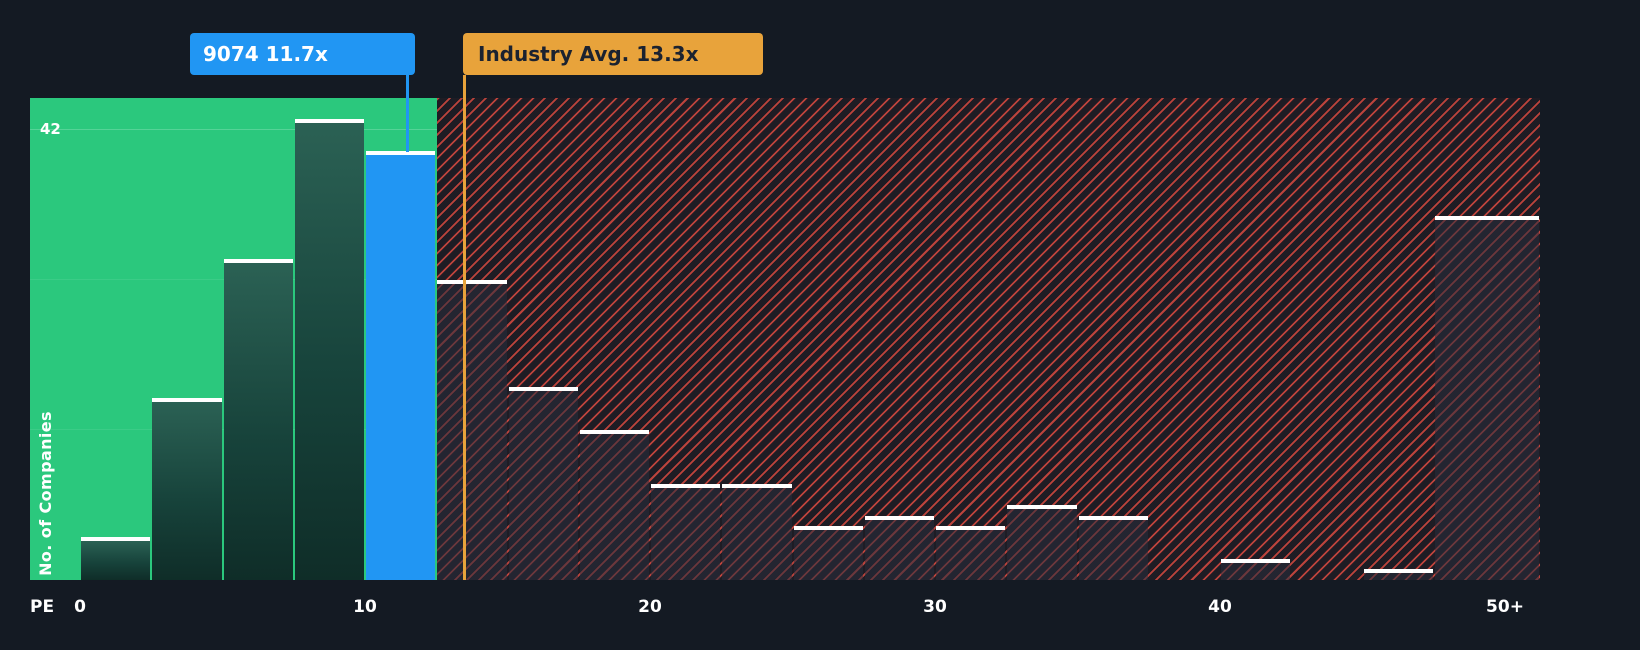 This screenshot has height=650, width=1640. Describe the element at coordinates (588, 54) in the screenshot. I see `industry-average-tooltip-label: Industry Avg. 13.3x` at that location.